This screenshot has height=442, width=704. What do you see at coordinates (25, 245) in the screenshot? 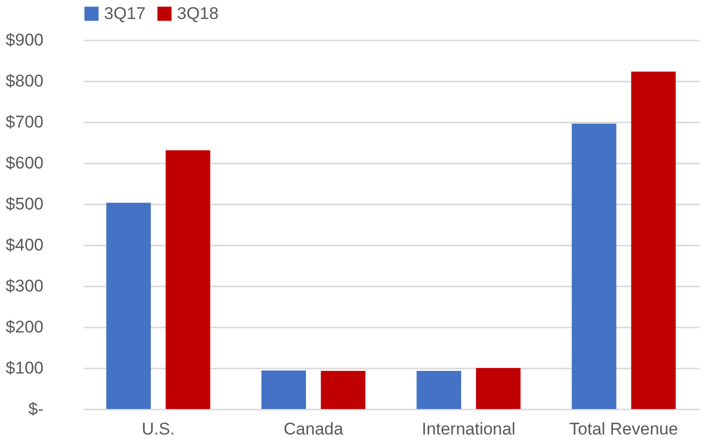
I see `y-tick-label: $400` at bounding box center [25, 245].